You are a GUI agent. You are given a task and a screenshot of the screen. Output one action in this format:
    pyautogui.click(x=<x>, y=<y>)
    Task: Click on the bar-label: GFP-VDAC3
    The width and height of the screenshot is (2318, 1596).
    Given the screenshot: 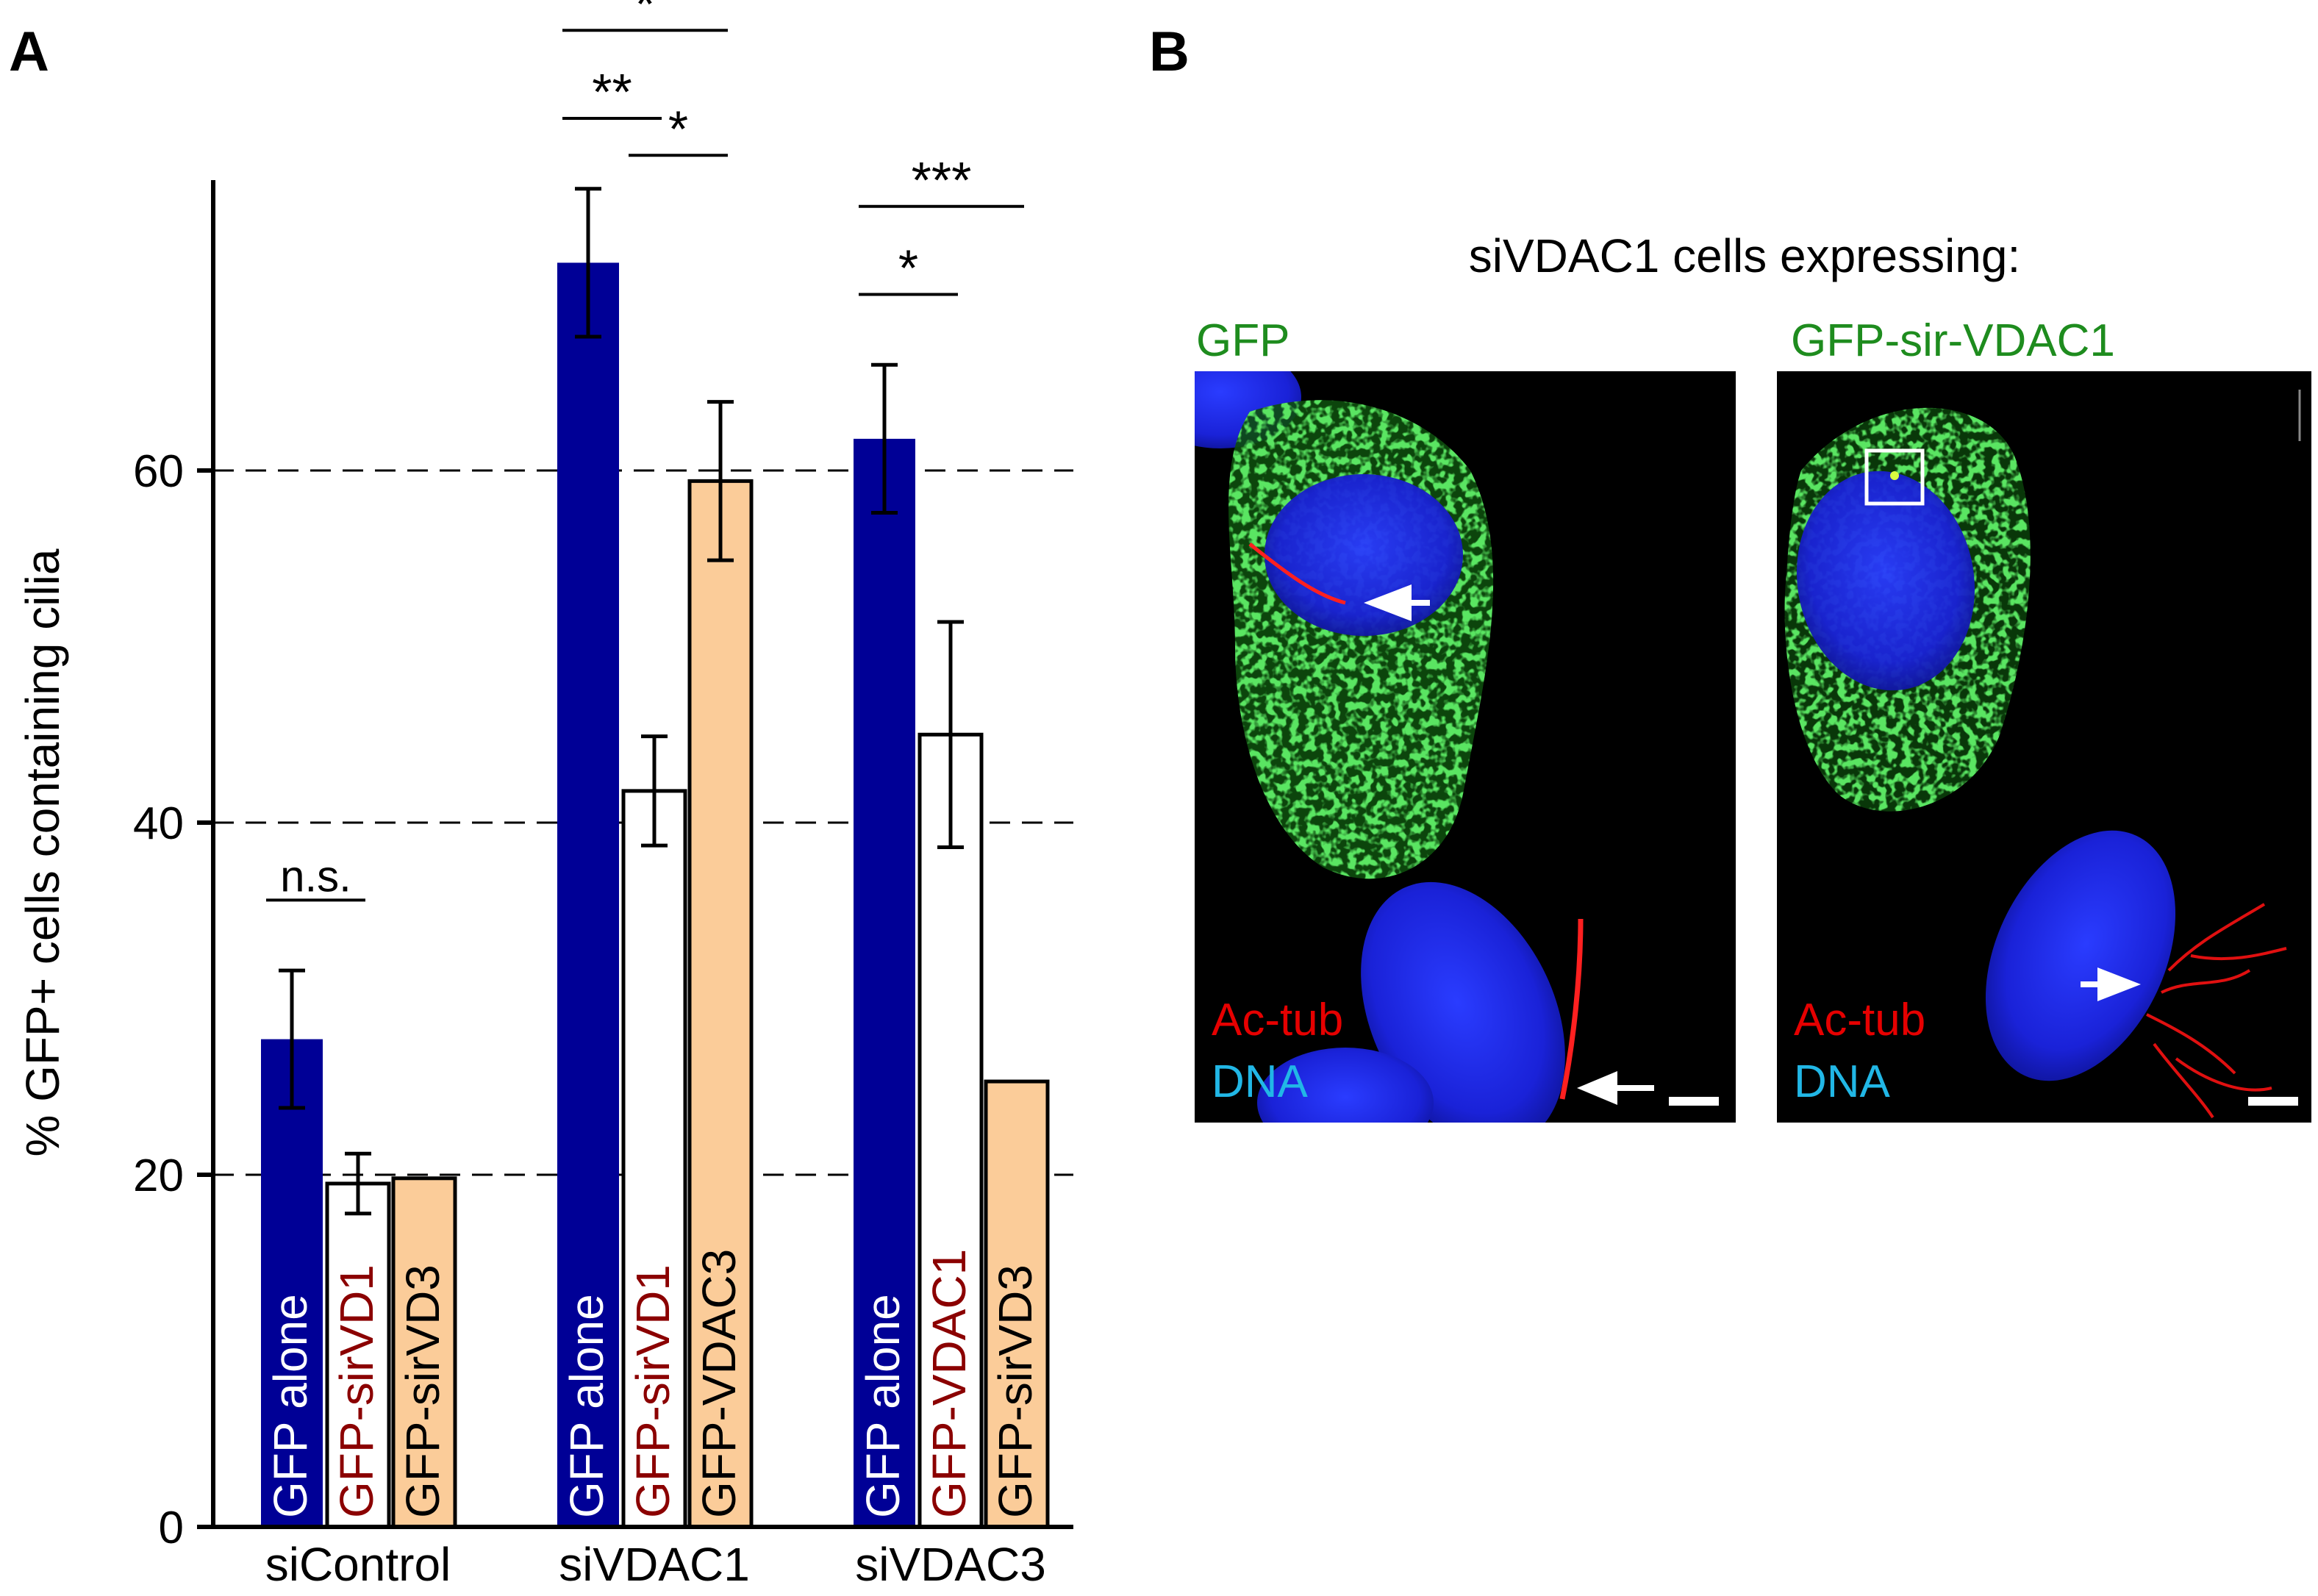 What is the action you would take?
    pyautogui.click(x=719, y=1383)
    